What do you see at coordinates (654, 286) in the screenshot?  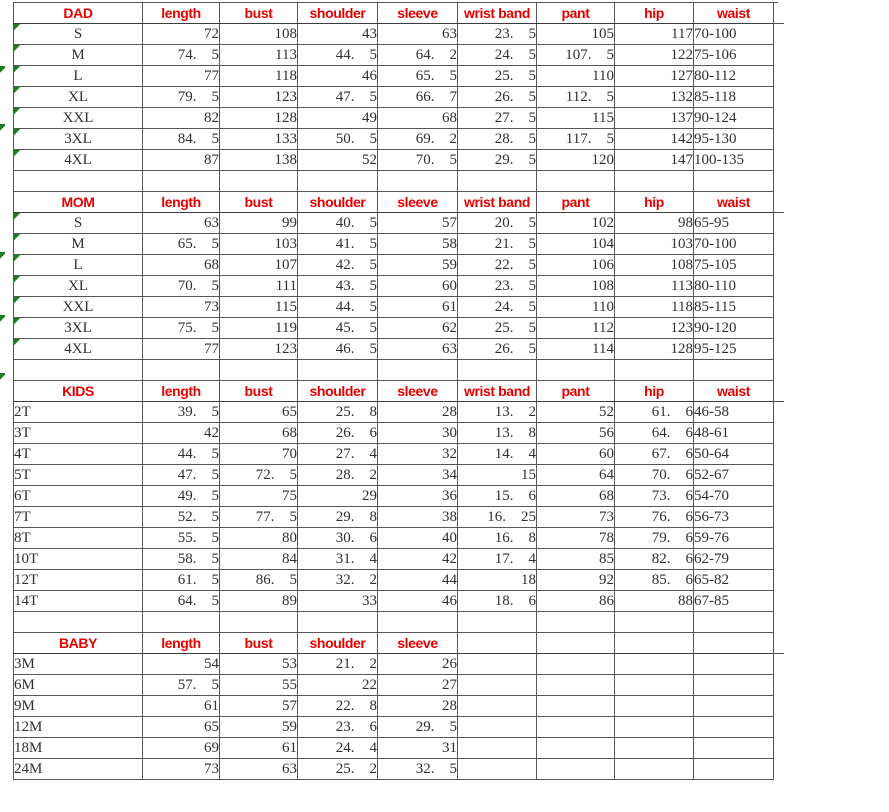 I see `value-cell: 113` at bounding box center [654, 286].